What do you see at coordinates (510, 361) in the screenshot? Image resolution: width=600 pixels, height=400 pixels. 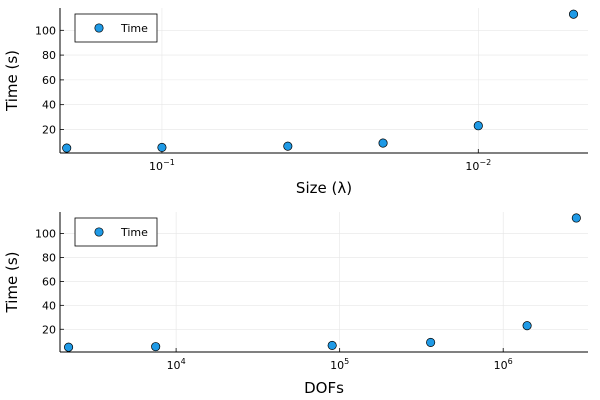 I see `x-tick-exponent: 6` at bounding box center [510, 361].